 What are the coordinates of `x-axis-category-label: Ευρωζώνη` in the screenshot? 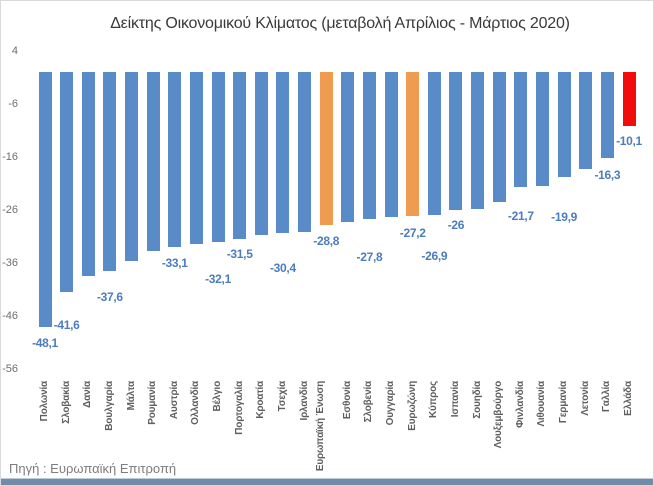 It's located at (412, 406).